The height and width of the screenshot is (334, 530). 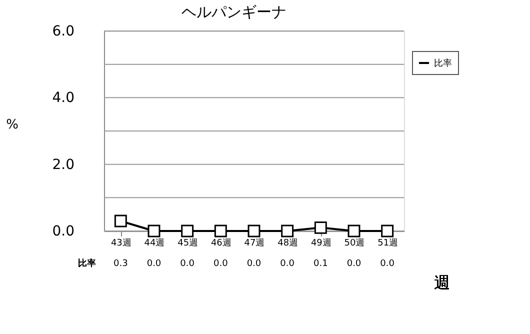 What do you see at coordinates (221, 243) in the screenshot?
I see `x-tick-label: 46週` at bounding box center [221, 243].